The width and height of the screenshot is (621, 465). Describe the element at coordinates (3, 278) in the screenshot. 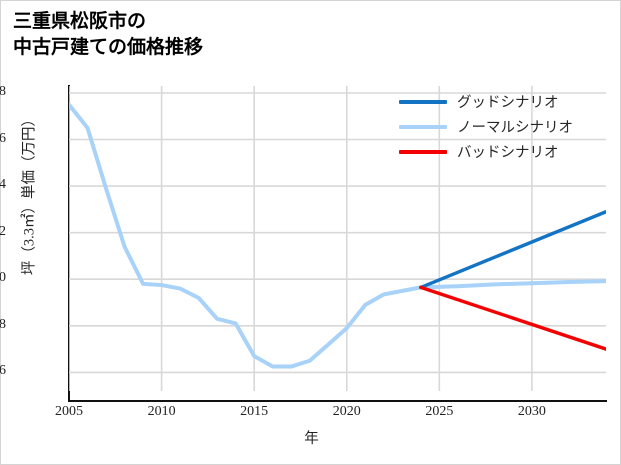

I see `y-tick-label: 30` at that location.